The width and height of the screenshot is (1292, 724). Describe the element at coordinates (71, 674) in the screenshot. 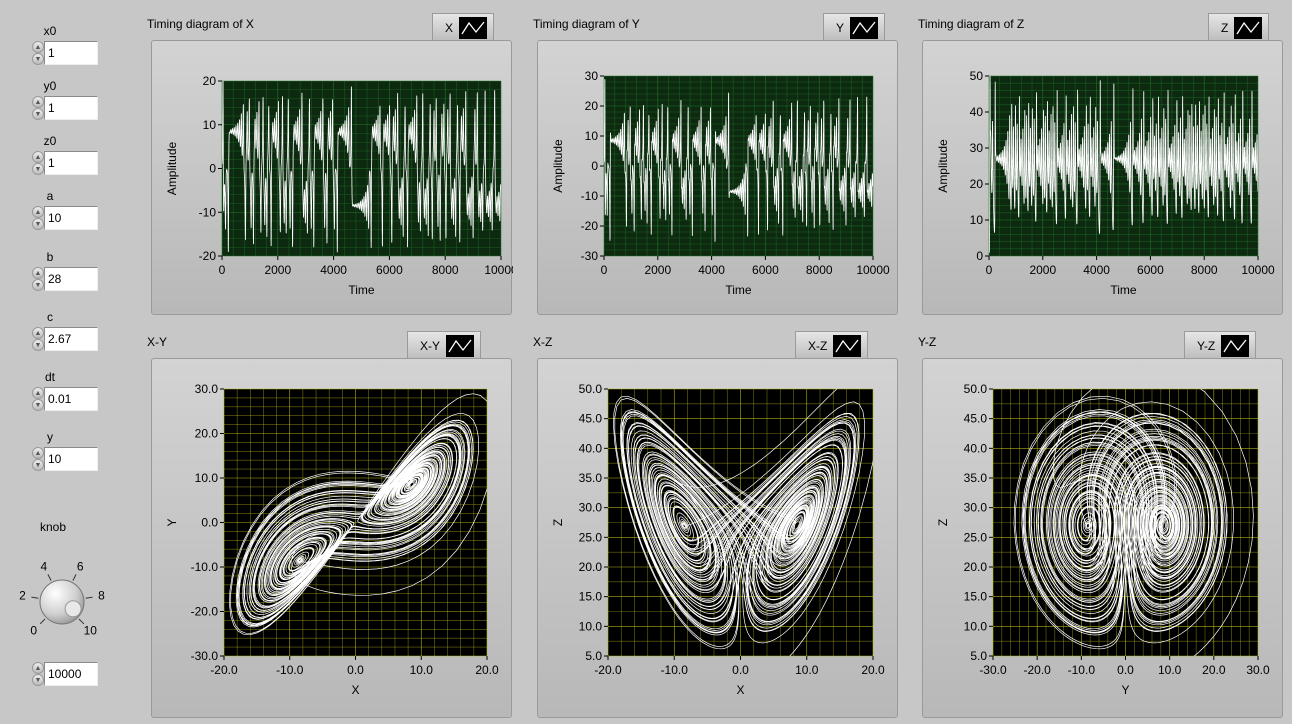

I see `steps-input: 10000` at that location.